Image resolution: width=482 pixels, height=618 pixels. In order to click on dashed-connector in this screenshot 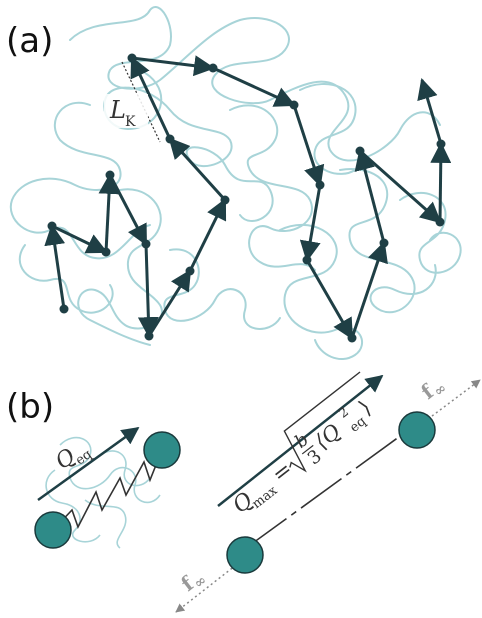, I will do `click(330, 487)`.